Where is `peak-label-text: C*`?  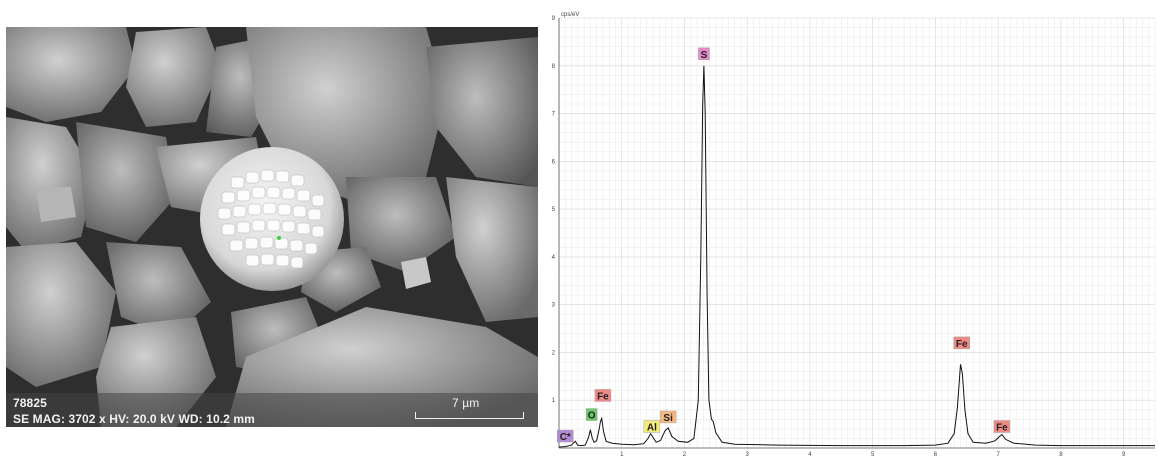
peak-label-text: C* is located at coordinates (565, 437).